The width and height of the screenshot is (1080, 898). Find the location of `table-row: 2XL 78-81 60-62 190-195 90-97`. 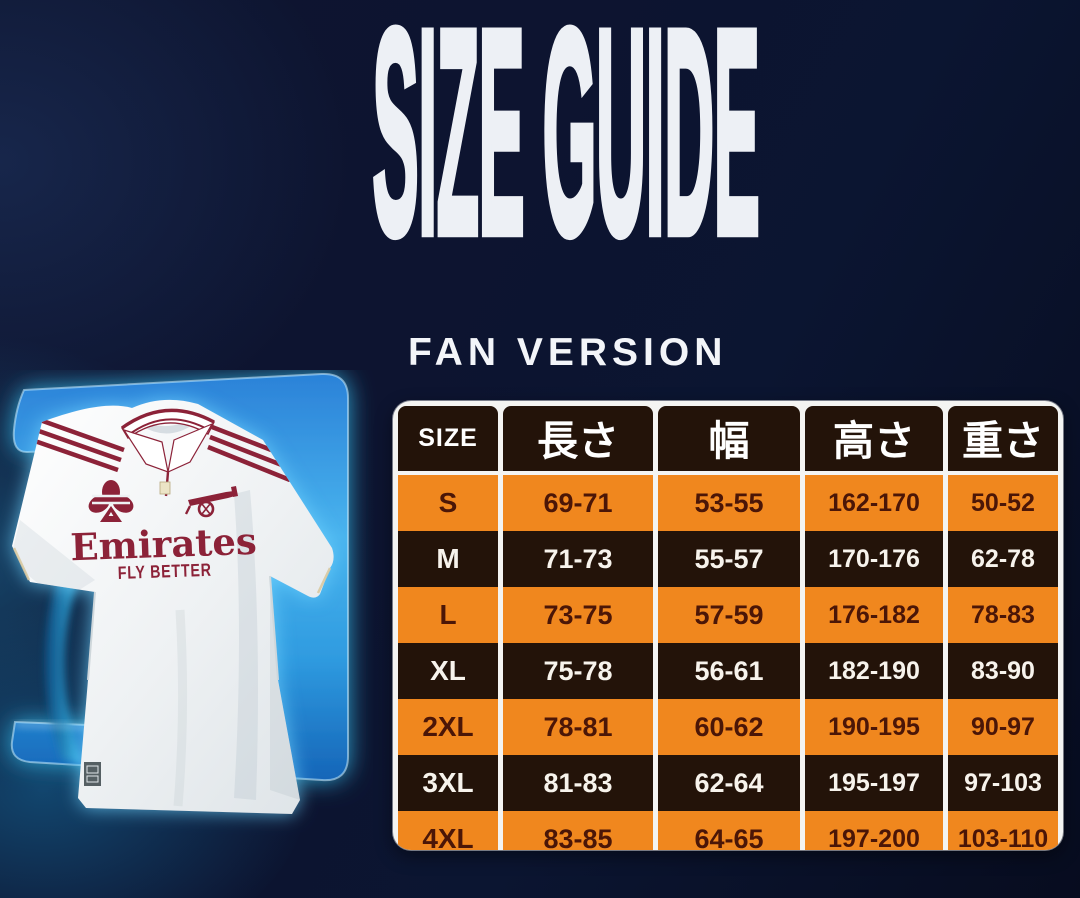

table-row: 2XL 78-81 60-62 190-195 90-97 is located at coordinates (728, 727).